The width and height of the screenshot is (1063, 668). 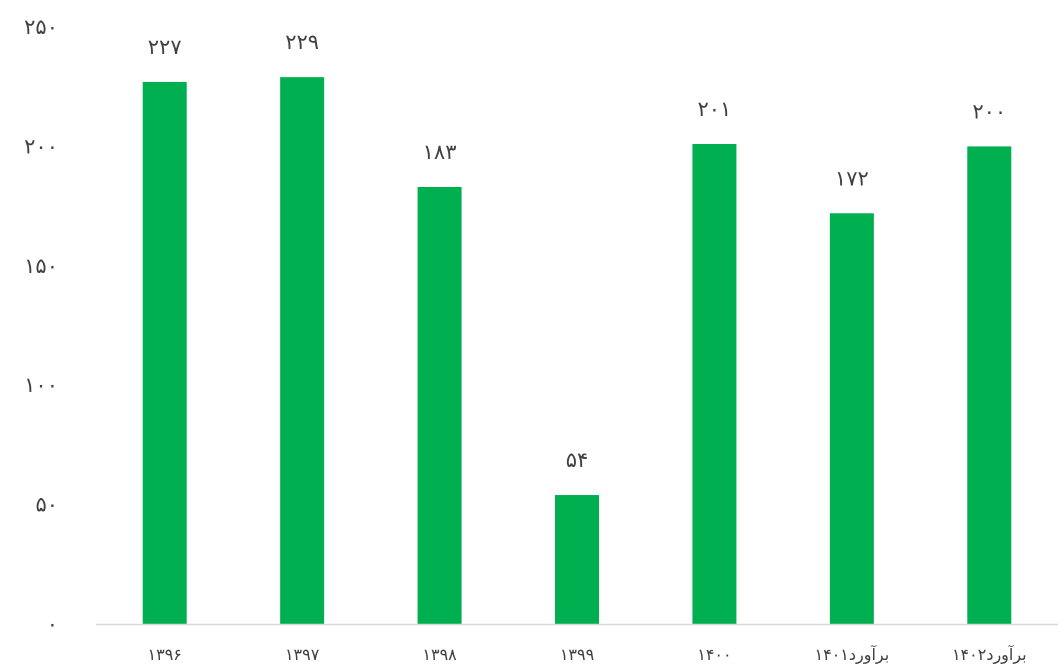 What do you see at coordinates (41, 385) in the screenshot?
I see `y-tick-label: ۱۰۰` at bounding box center [41, 385].